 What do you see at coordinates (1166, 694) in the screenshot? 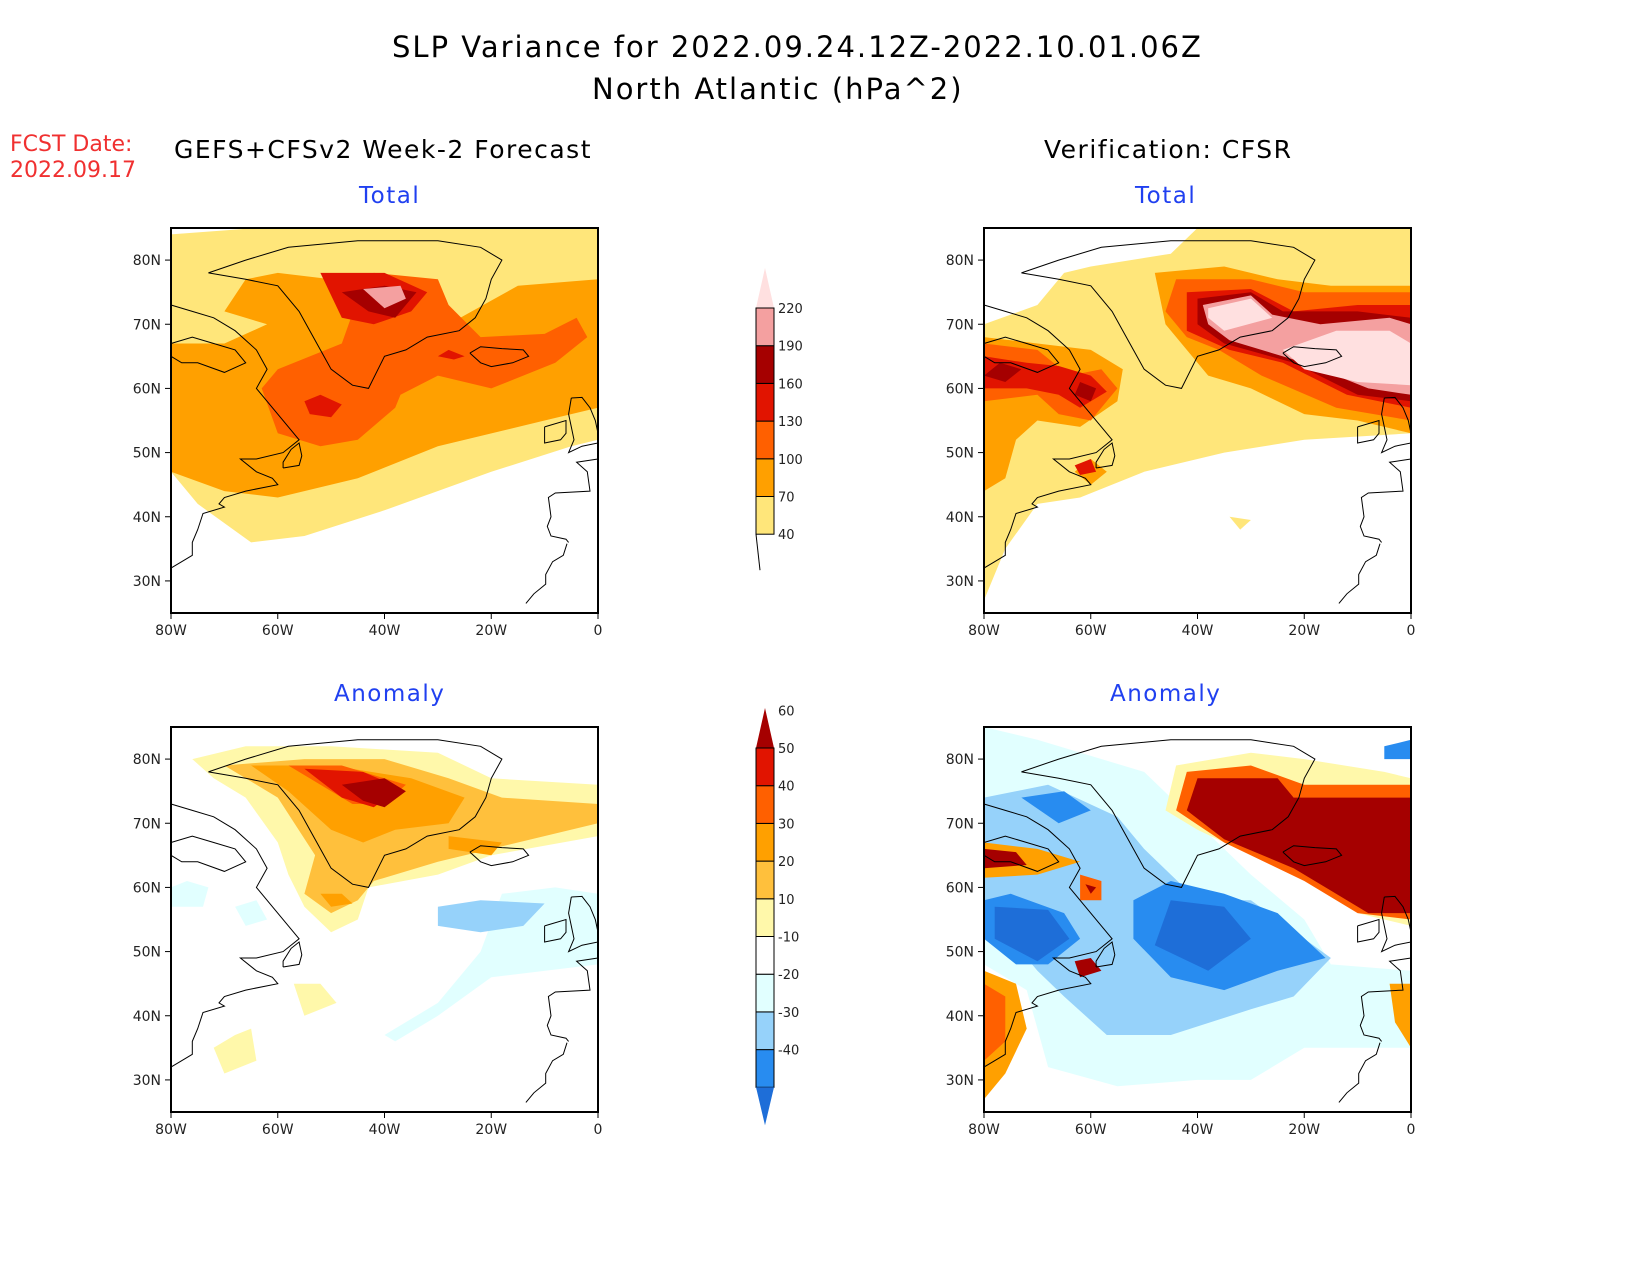
I see `panel-title-verification-anomaly: Anomaly` at bounding box center [1166, 694].